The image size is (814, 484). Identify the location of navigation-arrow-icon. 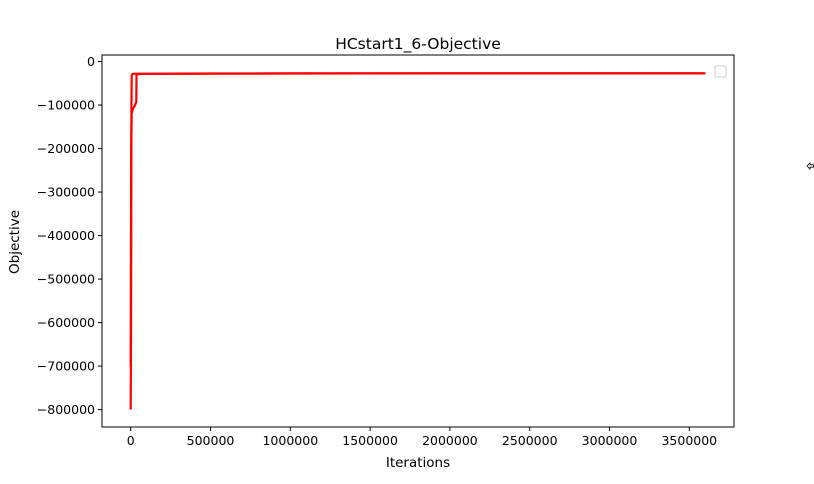
(810, 166).